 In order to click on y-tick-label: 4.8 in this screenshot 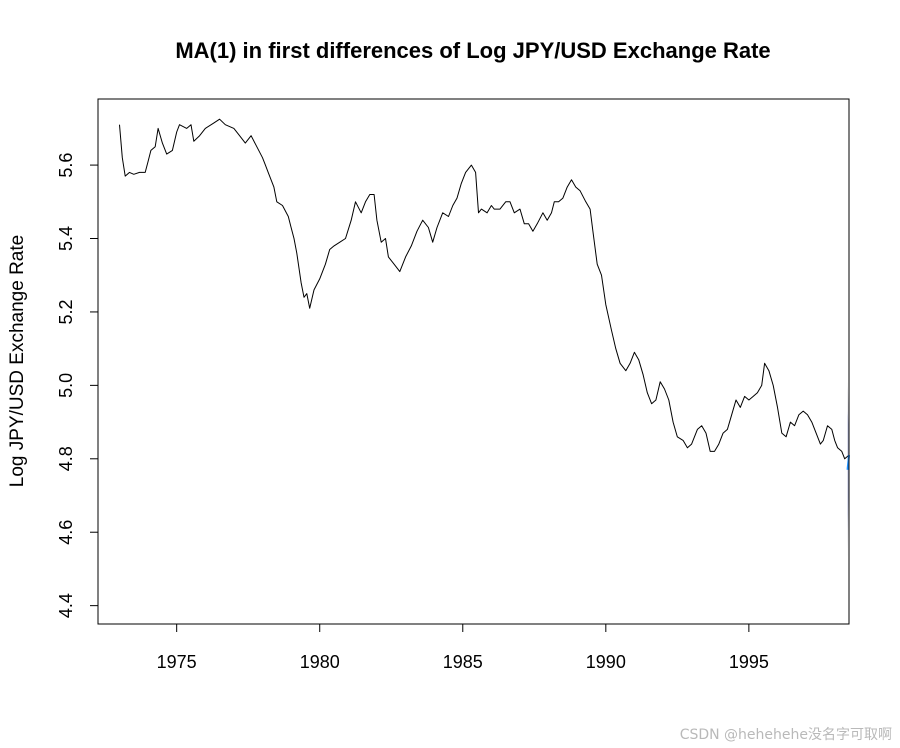, I will do `click(66, 458)`.